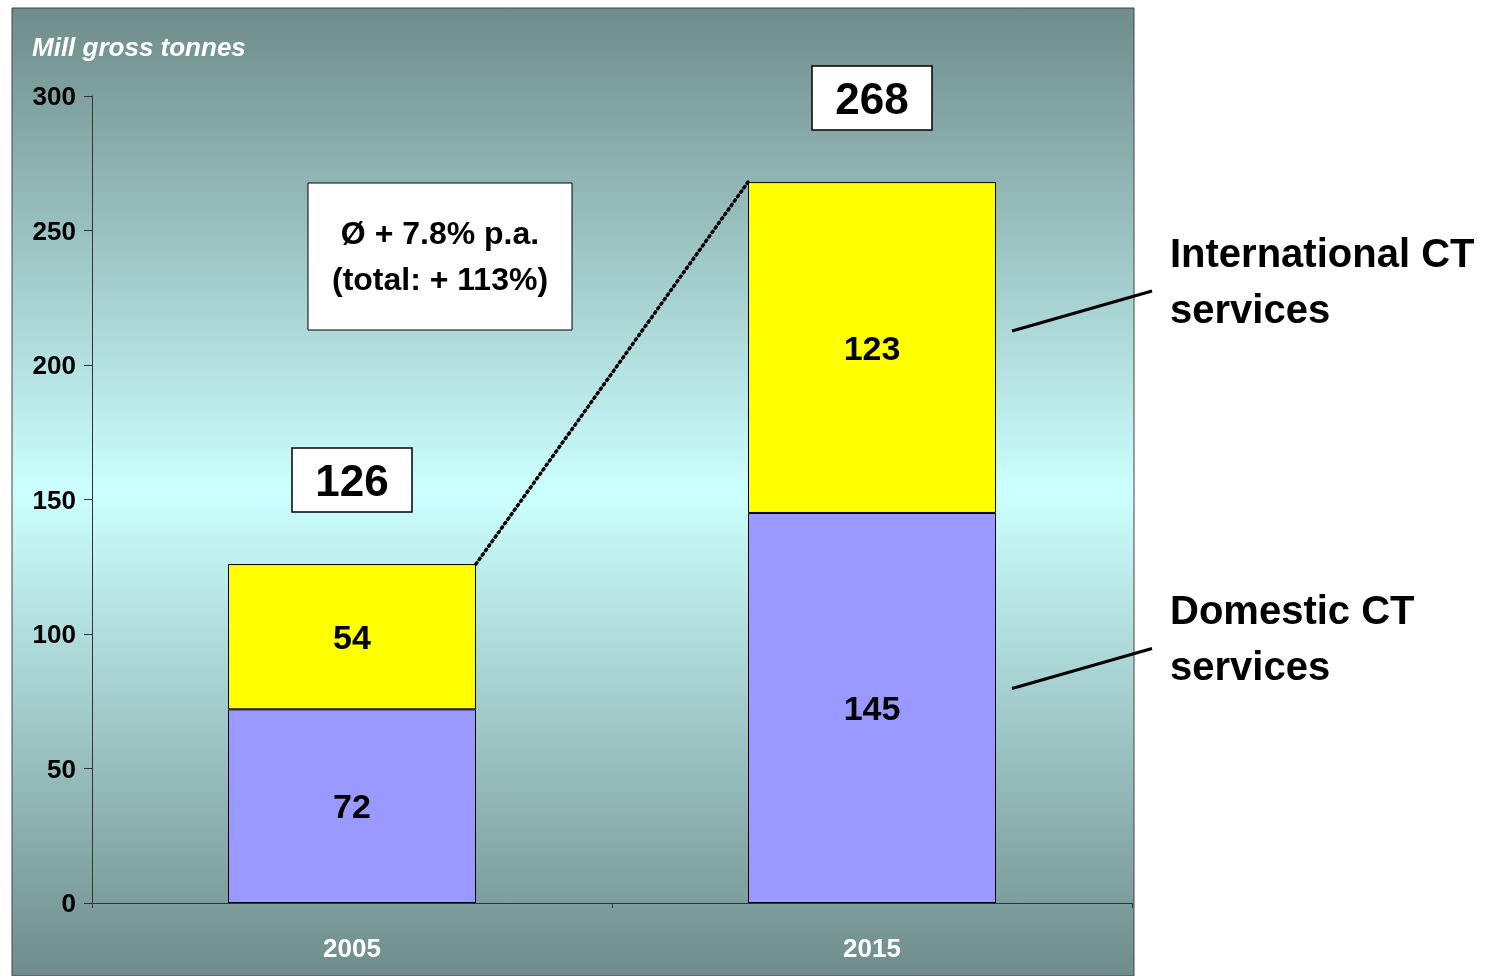 The height and width of the screenshot is (976, 1502). What do you see at coordinates (352, 636) in the screenshot?
I see `data-label: 54` at bounding box center [352, 636].